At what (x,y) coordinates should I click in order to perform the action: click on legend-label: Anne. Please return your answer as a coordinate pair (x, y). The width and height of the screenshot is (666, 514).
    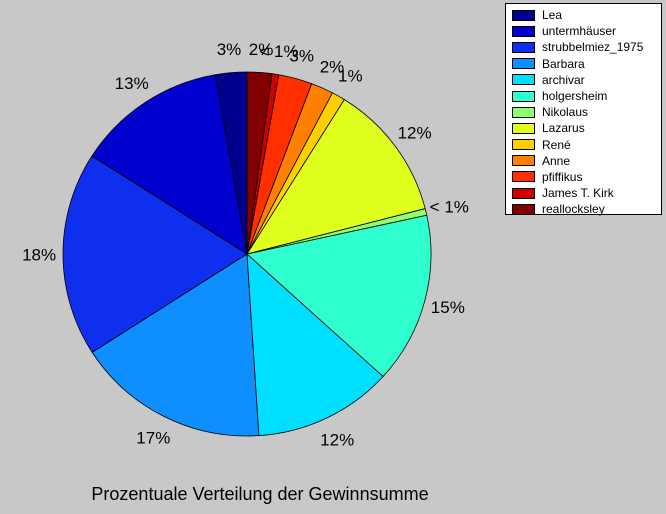
    Looking at the image, I should click on (556, 160).